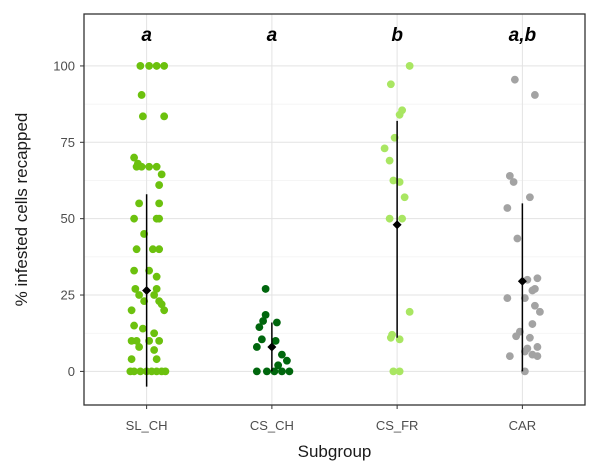  Describe the element at coordinates (335, 451) in the screenshot. I see `x-axis-title: Subgroup` at that location.